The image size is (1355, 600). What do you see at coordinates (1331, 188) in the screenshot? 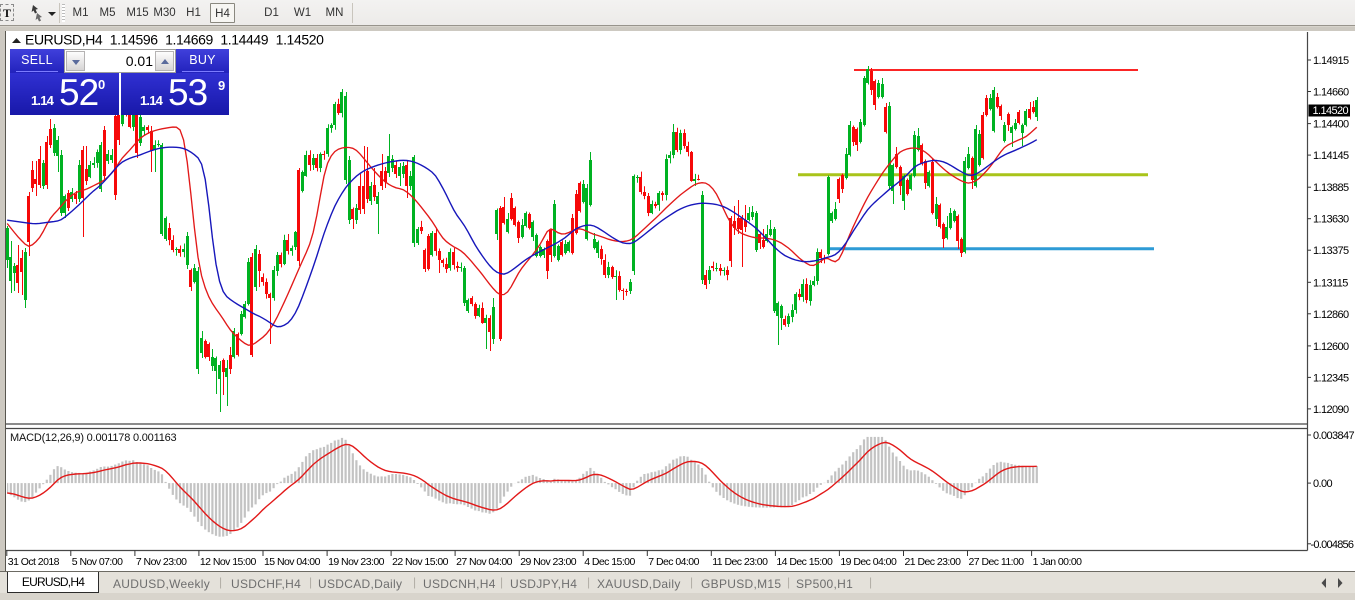
I see `svg-text: 1.13885` at bounding box center [1331, 188].